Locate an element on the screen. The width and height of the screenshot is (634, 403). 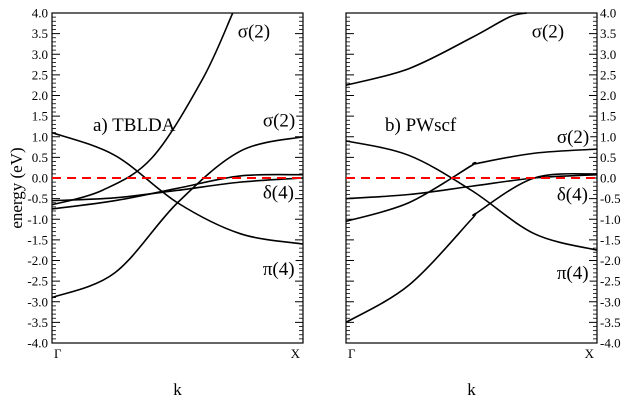
panel-title: a) TBLDA is located at coordinates (134, 125).